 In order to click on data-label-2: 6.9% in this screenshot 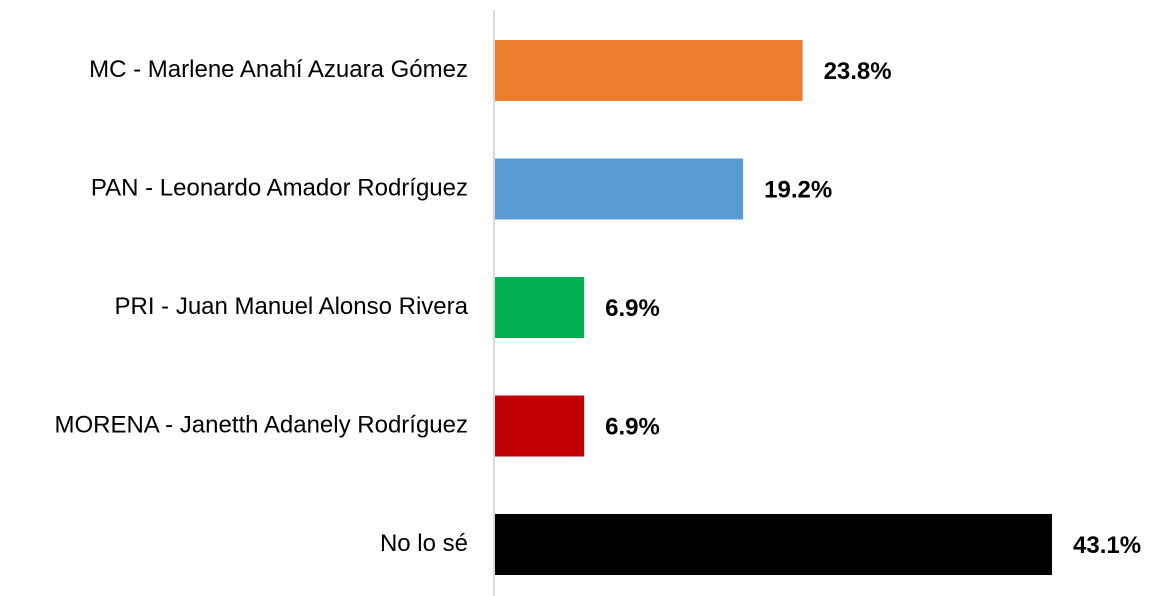, I will do `click(632, 308)`.